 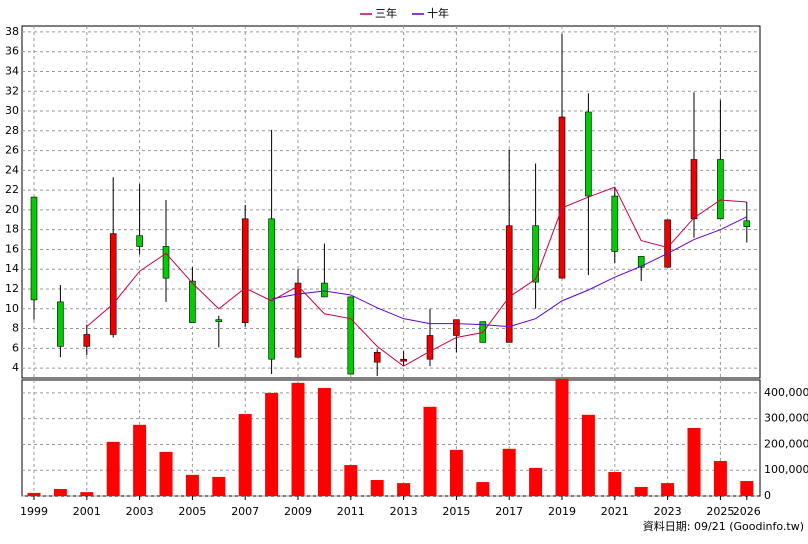 I want to click on y-tick-label: 26, so click(x=12, y=150).